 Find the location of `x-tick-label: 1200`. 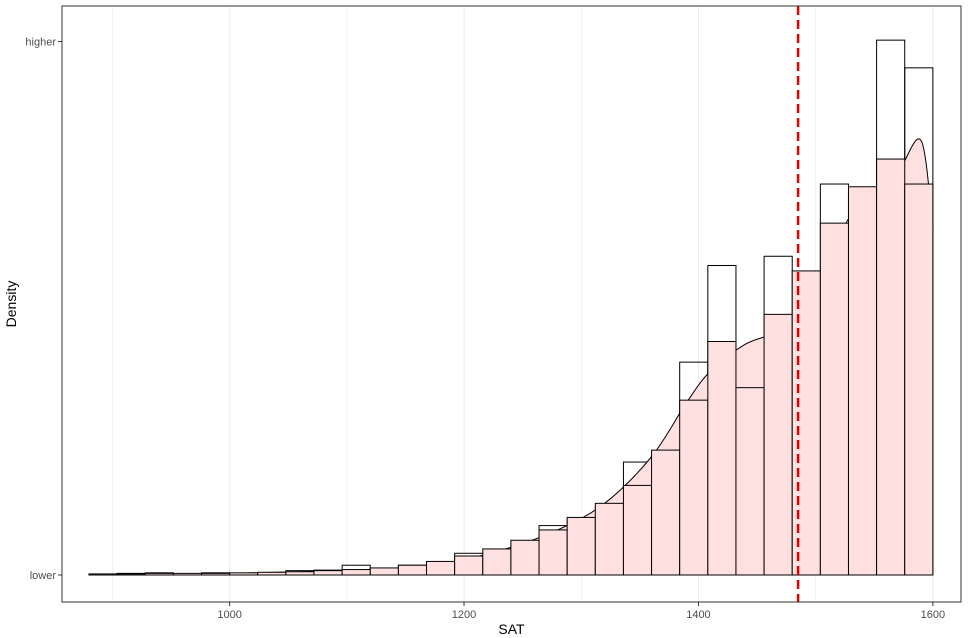

x-tick-label: 1200 is located at coordinates (464, 615).